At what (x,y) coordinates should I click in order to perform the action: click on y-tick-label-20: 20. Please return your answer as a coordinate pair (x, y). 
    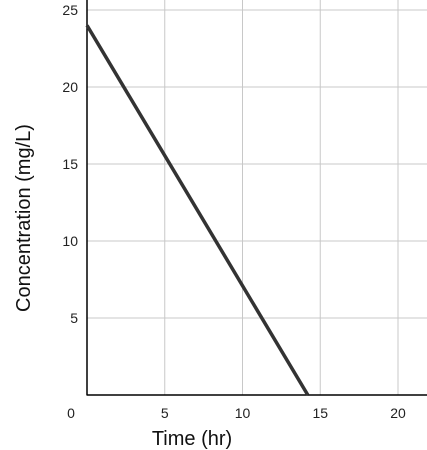
    Looking at the image, I should click on (70, 87).